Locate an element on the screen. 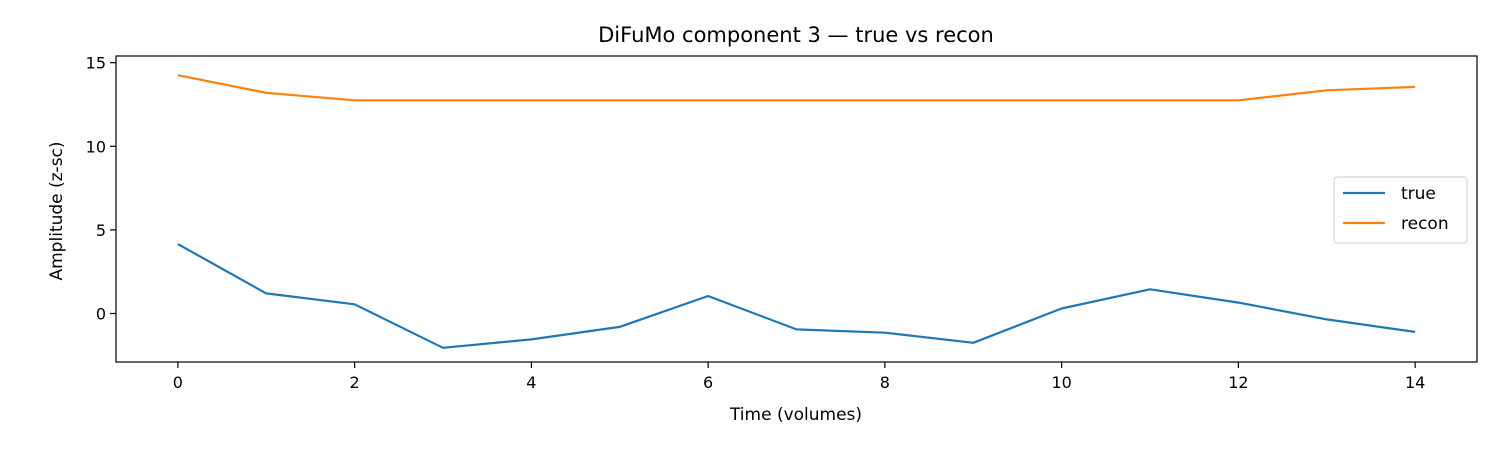 The width and height of the screenshot is (1500, 450). y-tick-label: 15 is located at coordinates (96, 63).